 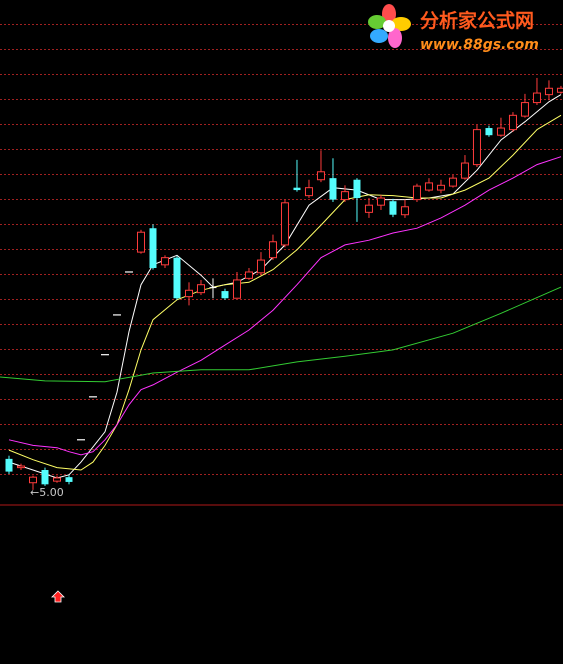 I want to click on moving-average, so click(x=281, y=334).